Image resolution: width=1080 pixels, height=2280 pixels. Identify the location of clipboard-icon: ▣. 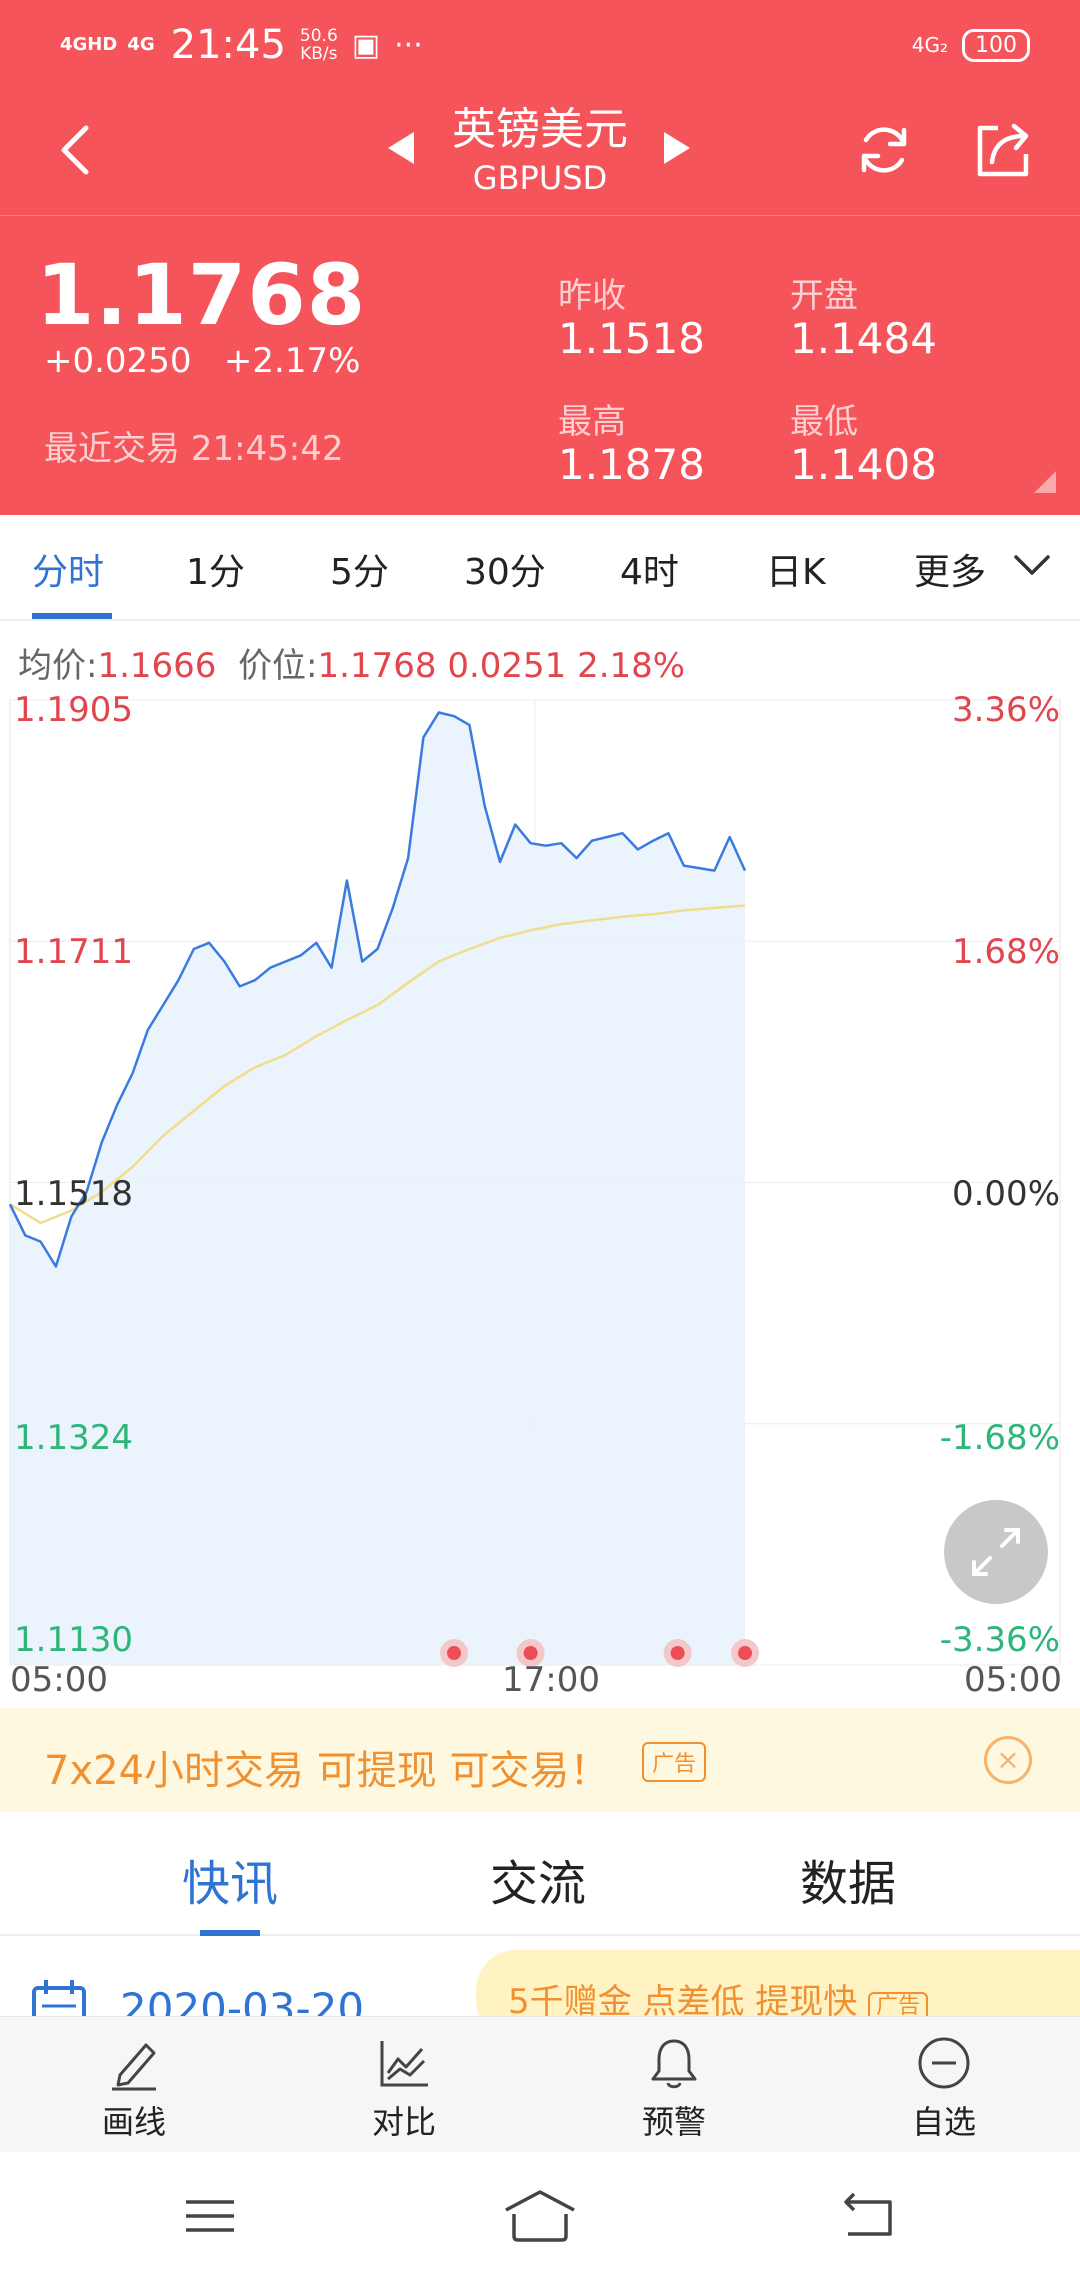
(366, 45).